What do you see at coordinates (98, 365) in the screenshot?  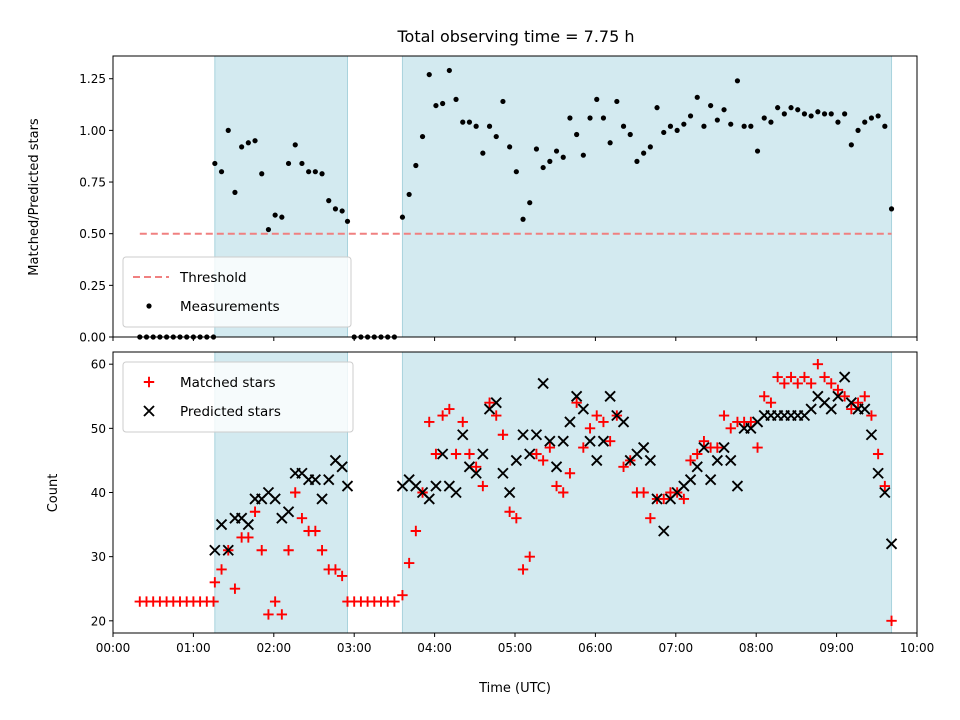 I see `y-tick-label: 60` at bounding box center [98, 365].